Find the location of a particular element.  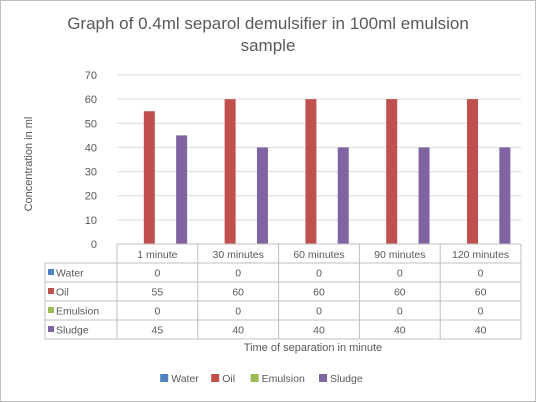

legend-key-oil-icon is located at coordinates (51, 291).